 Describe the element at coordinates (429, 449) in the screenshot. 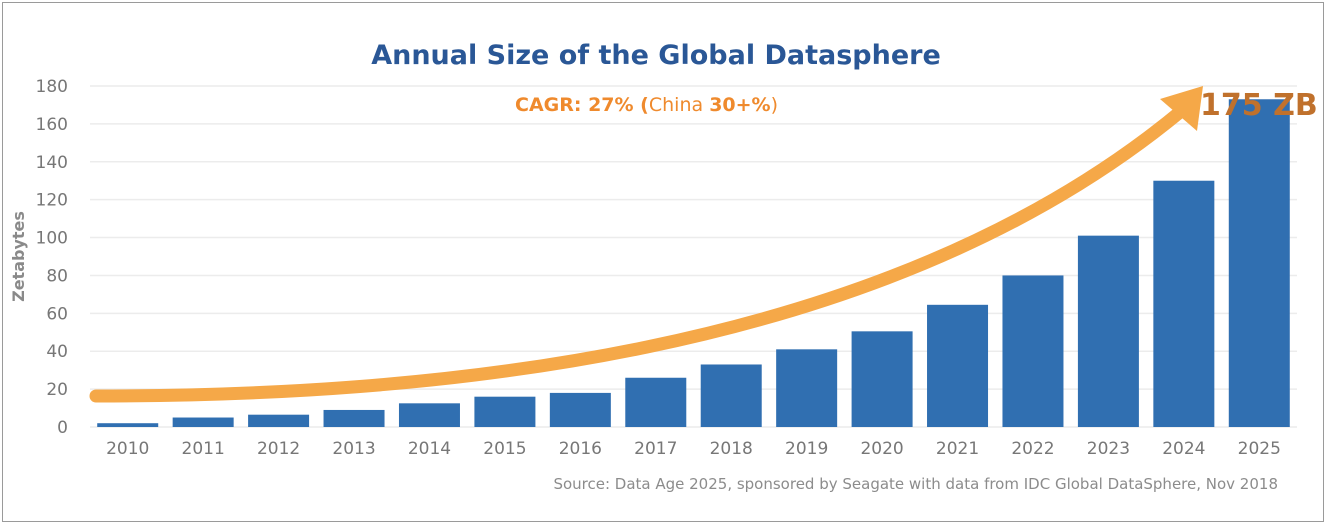

I see `x-tick-label: 2014` at that location.